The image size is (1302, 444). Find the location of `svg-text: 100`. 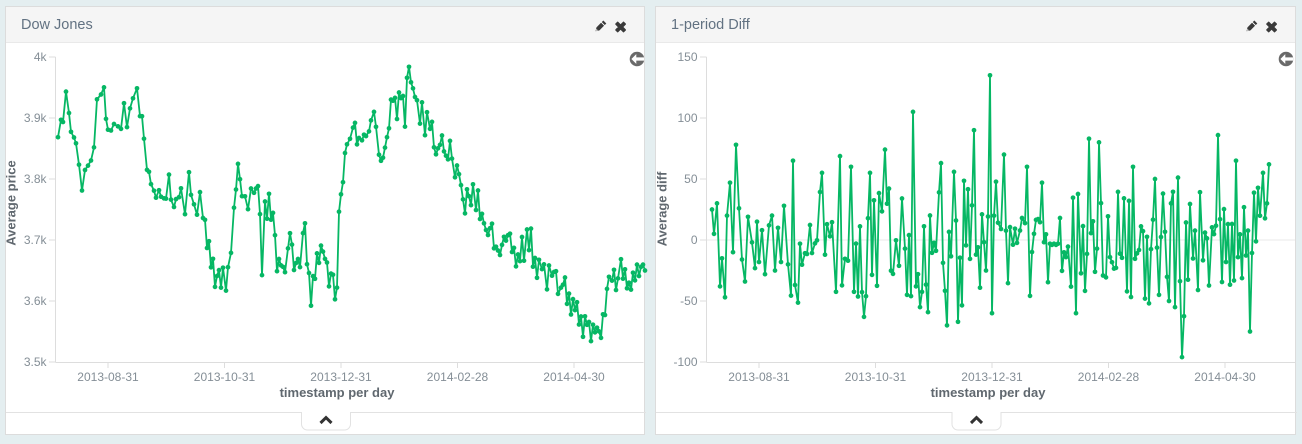

svg-text: 100 is located at coordinates (687, 118).